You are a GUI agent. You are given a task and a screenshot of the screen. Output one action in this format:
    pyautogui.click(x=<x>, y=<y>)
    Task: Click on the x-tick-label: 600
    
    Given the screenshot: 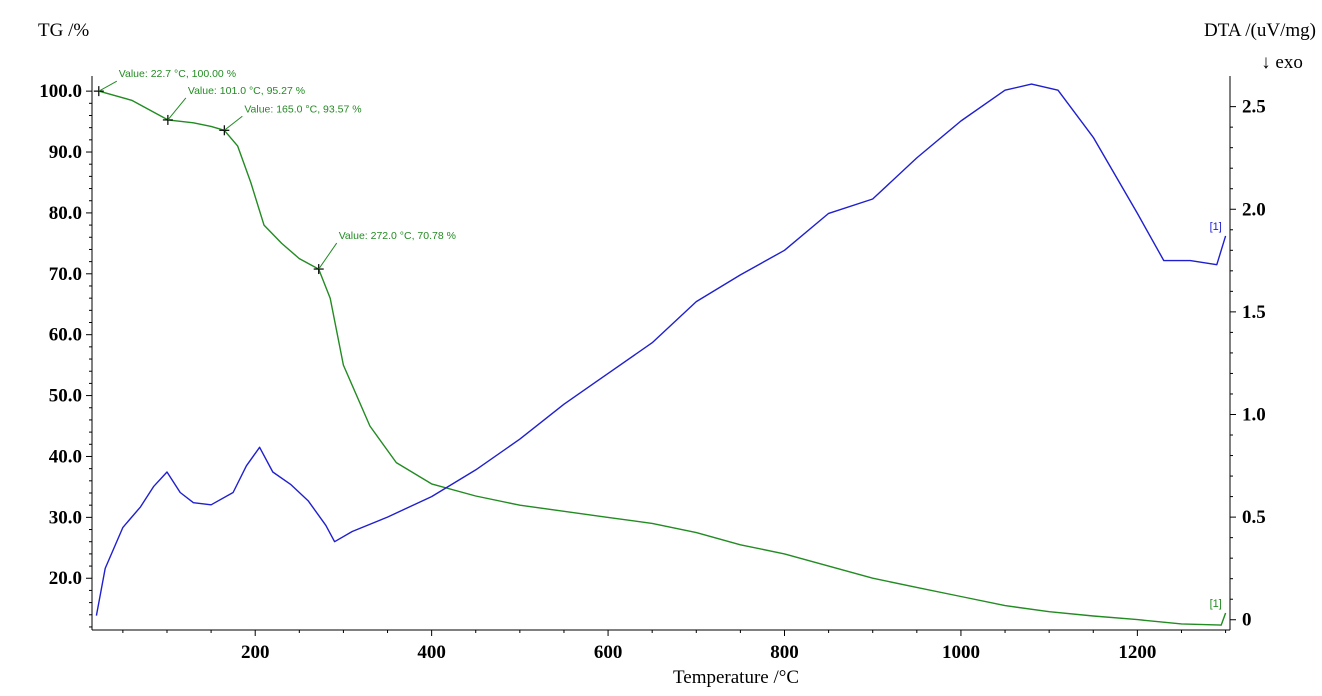 What is the action you would take?
    pyautogui.click(x=608, y=652)
    